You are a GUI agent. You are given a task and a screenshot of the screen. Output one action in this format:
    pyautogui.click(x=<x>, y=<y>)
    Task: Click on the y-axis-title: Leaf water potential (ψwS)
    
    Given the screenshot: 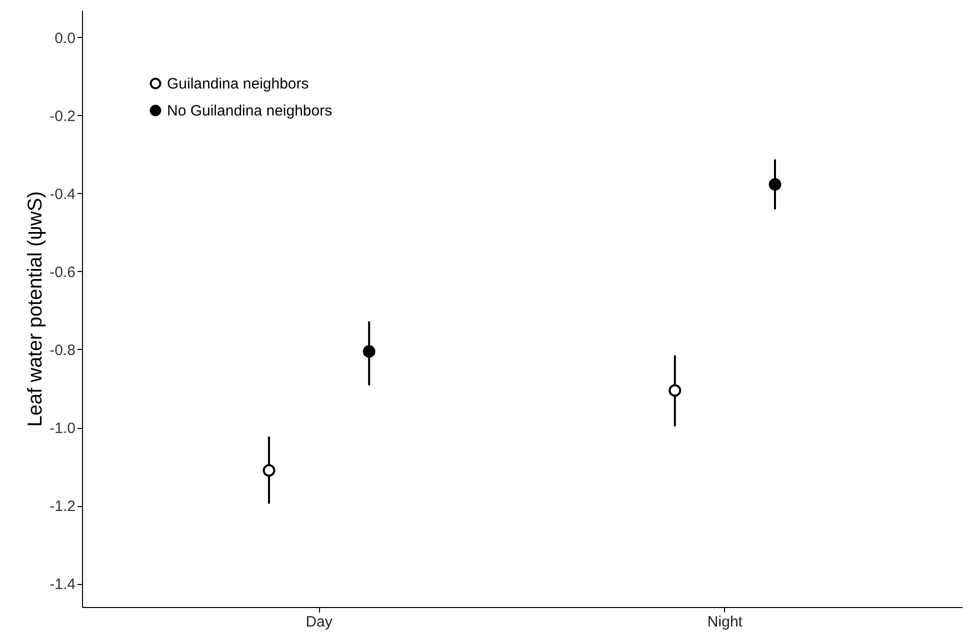 What is the action you would take?
    pyautogui.click(x=35, y=309)
    